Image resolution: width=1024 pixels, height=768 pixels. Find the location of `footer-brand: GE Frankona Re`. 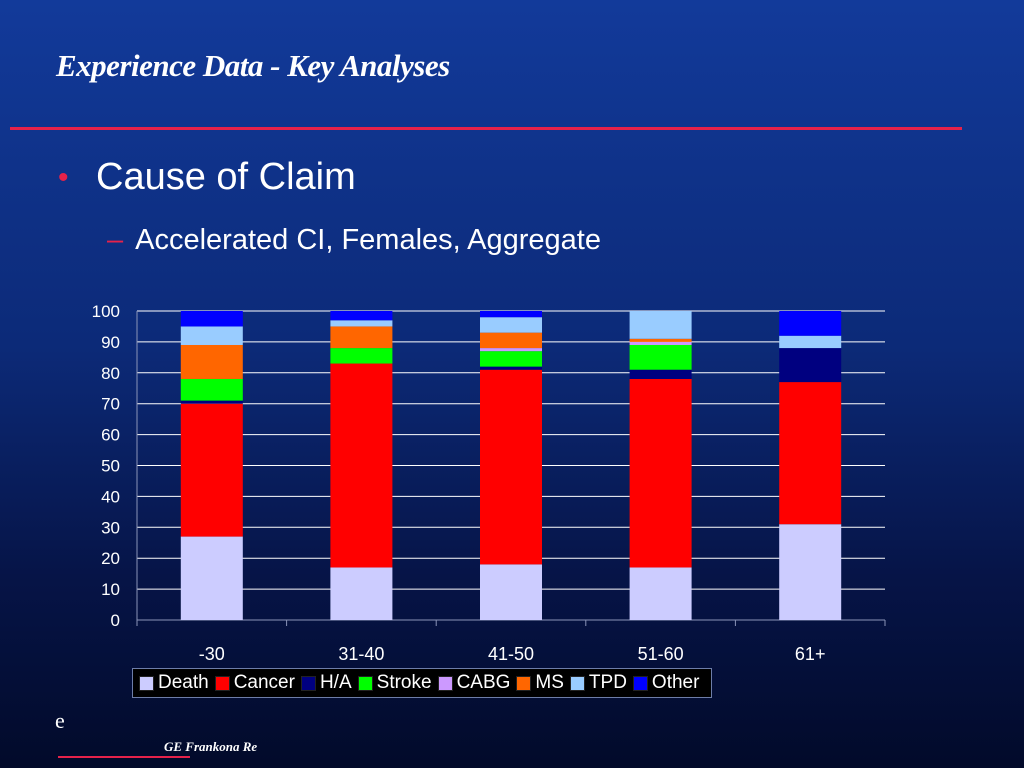

footer-brand: GE Frankona Re is located at coordinates (211, 746).